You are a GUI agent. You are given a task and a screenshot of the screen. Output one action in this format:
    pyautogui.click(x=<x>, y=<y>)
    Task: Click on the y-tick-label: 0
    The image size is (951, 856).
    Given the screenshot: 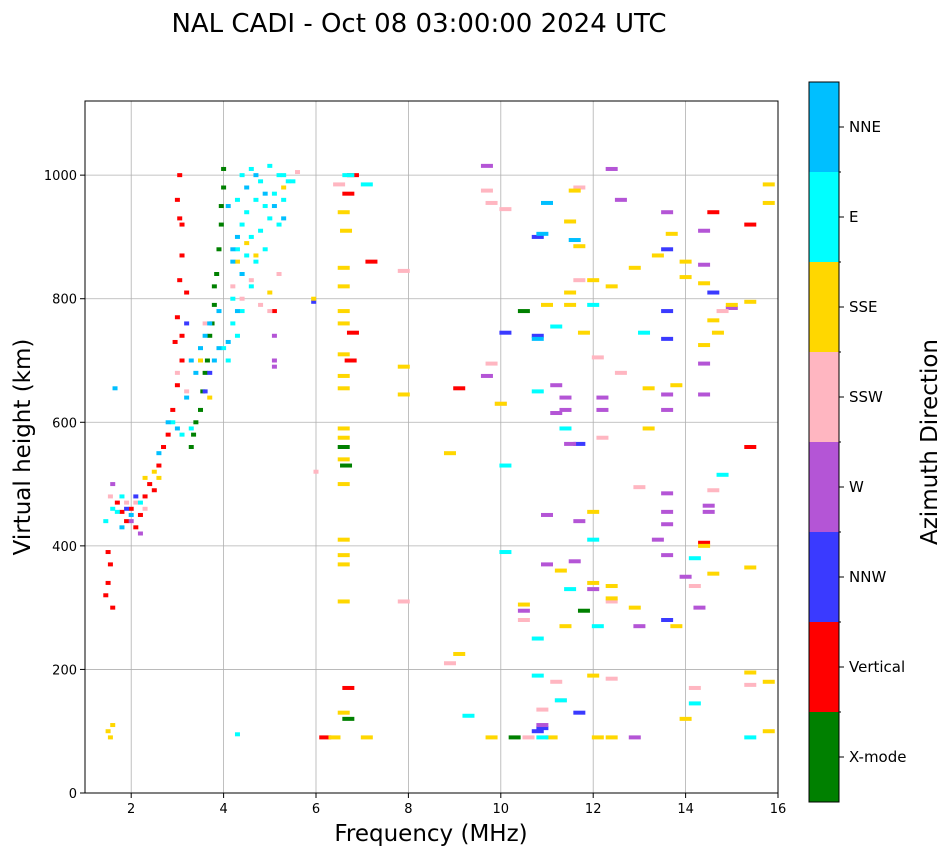 What is the action you would take?
    pyautogui.click(x=73, y=794)
    